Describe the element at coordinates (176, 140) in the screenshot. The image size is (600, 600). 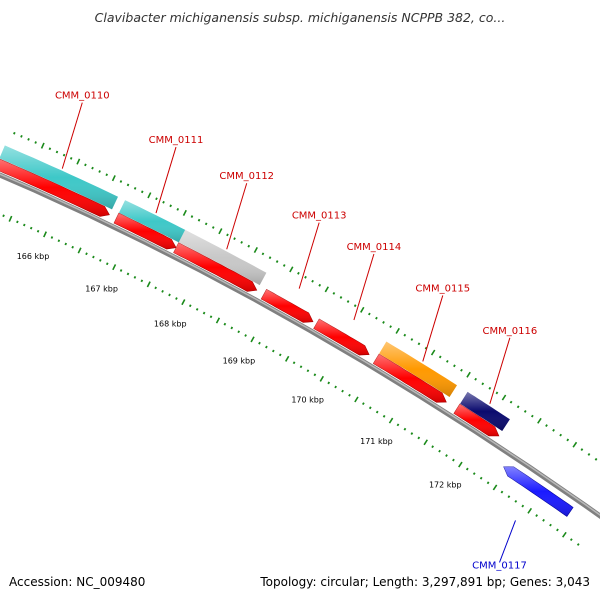
I see `gene-label: CMM_0111` at that location.